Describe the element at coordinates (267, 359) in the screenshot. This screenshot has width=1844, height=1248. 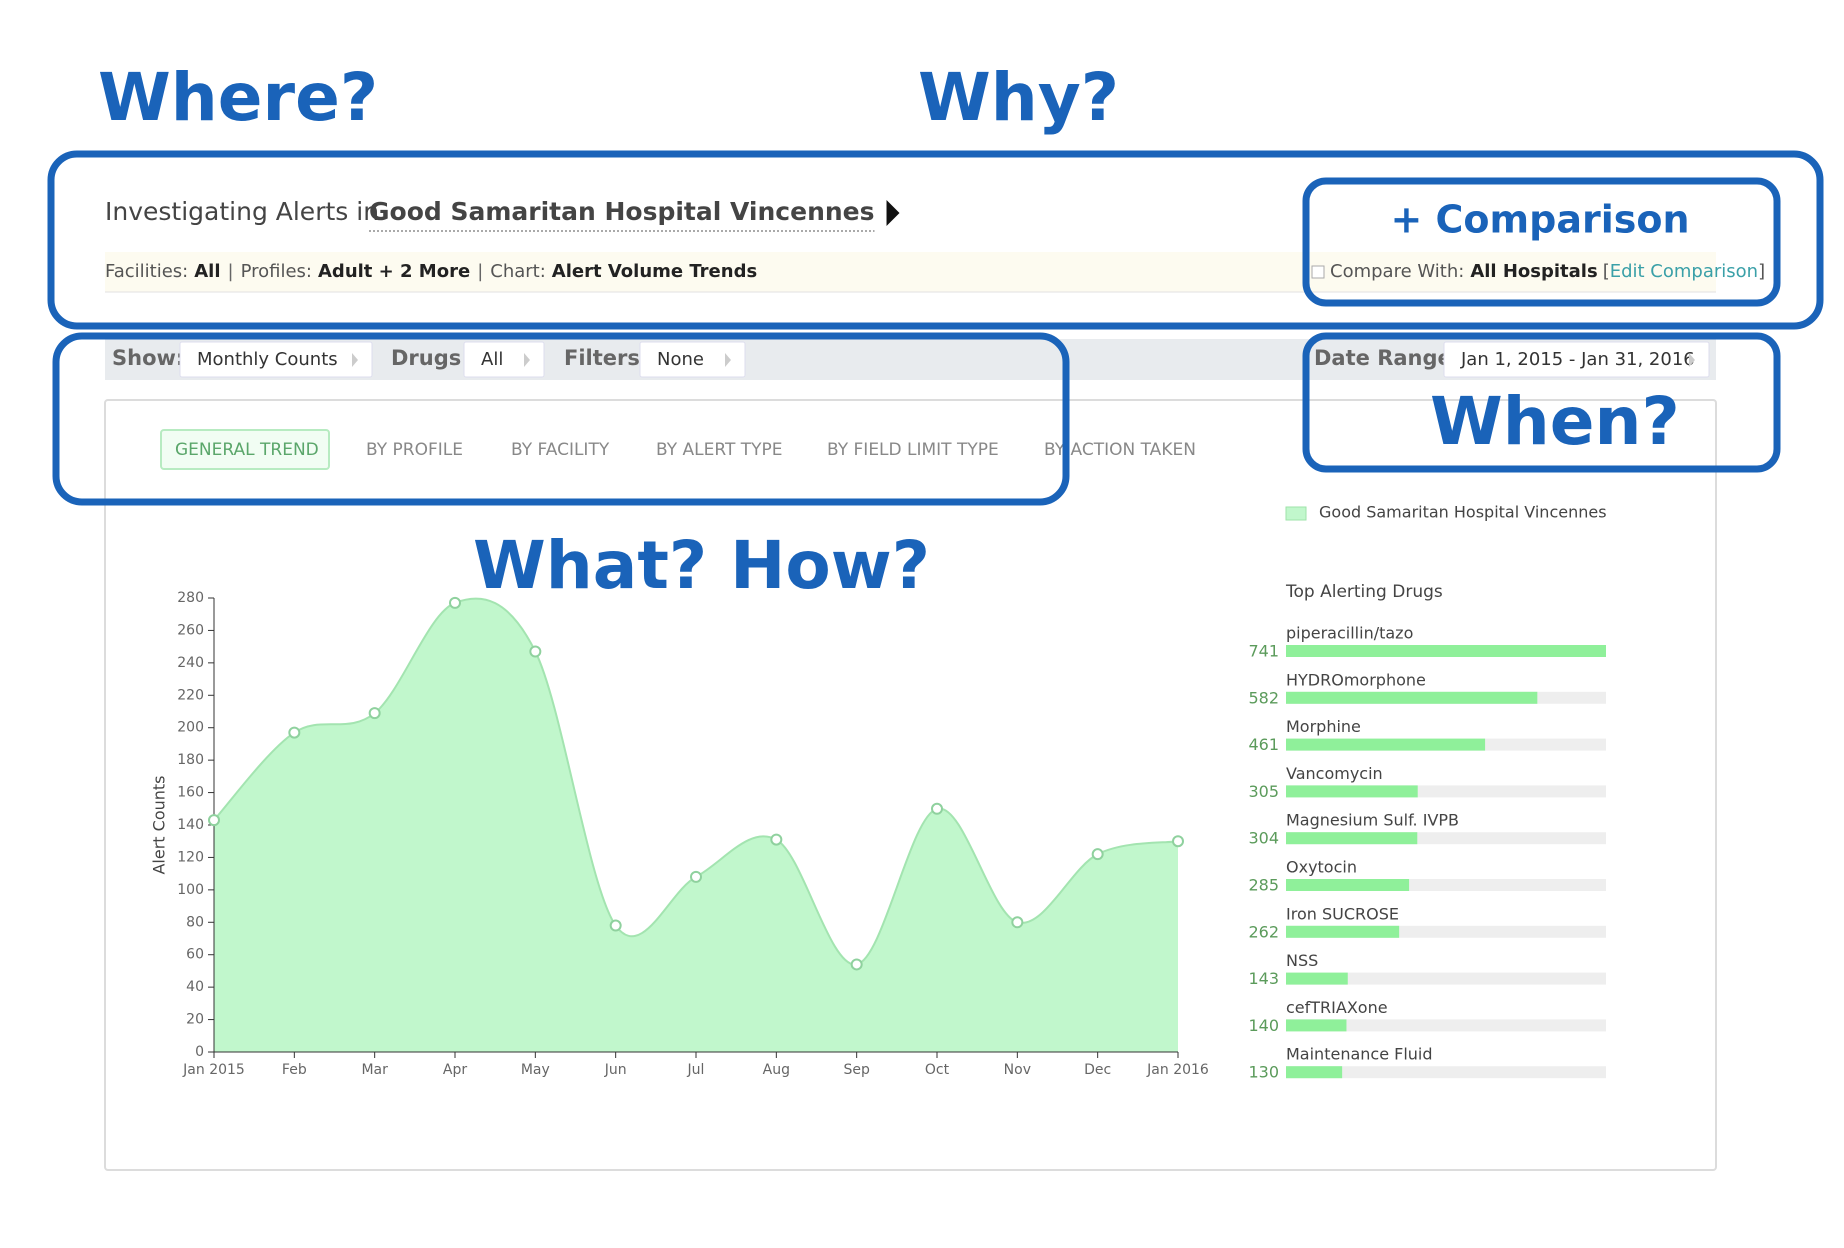
I see `dropdown-value: Monthly Counts` at that location.